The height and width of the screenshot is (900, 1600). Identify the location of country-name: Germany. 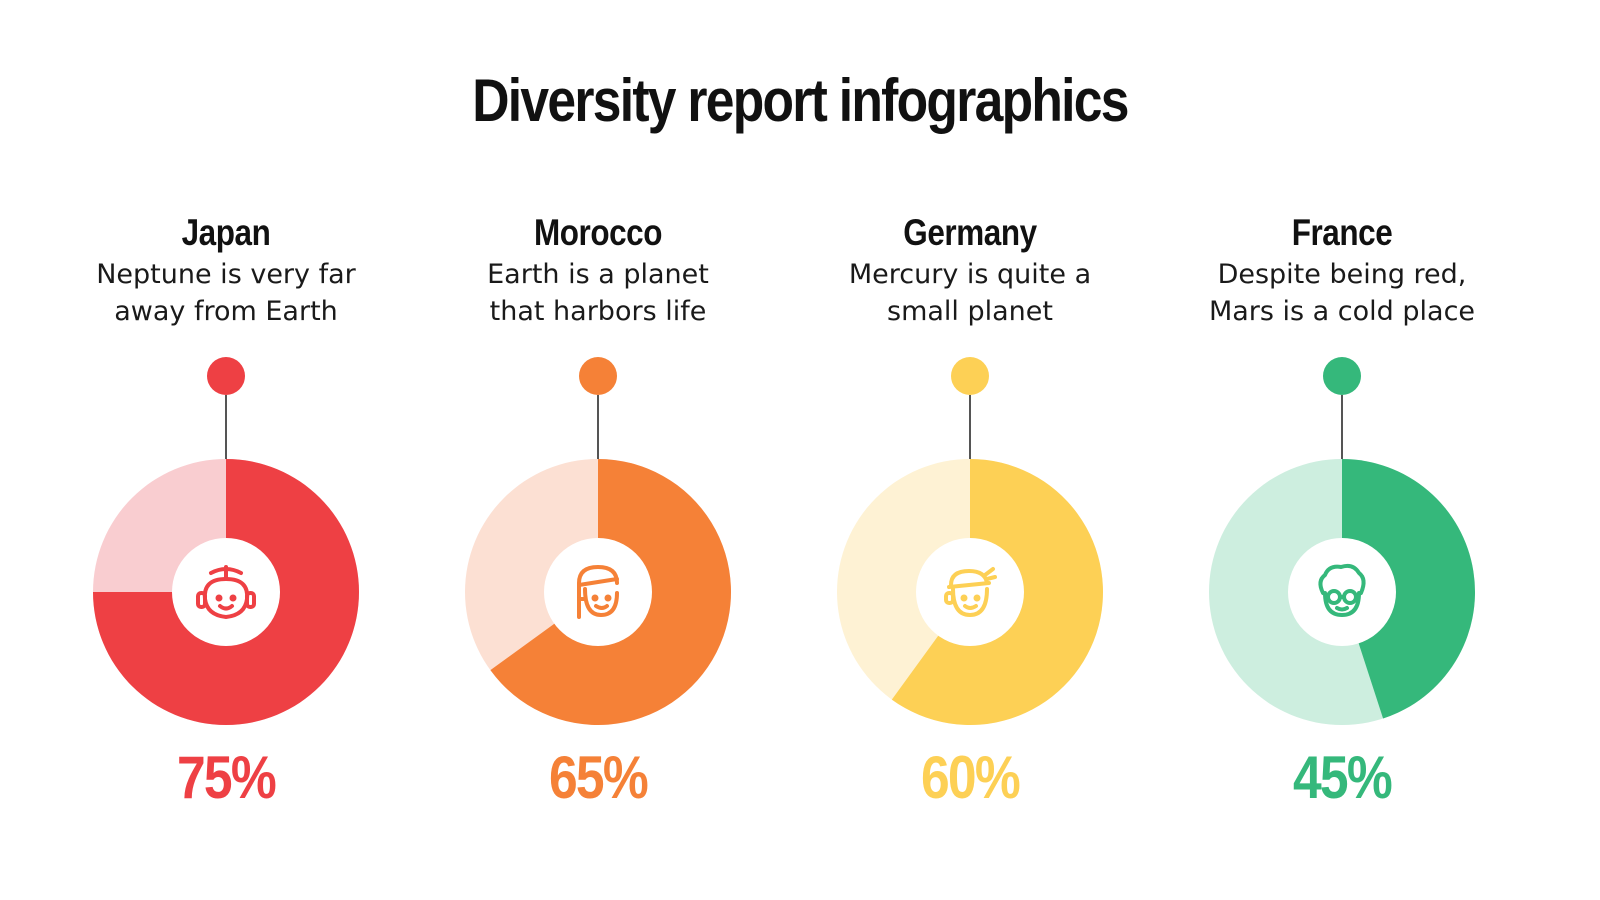
(970, 232).